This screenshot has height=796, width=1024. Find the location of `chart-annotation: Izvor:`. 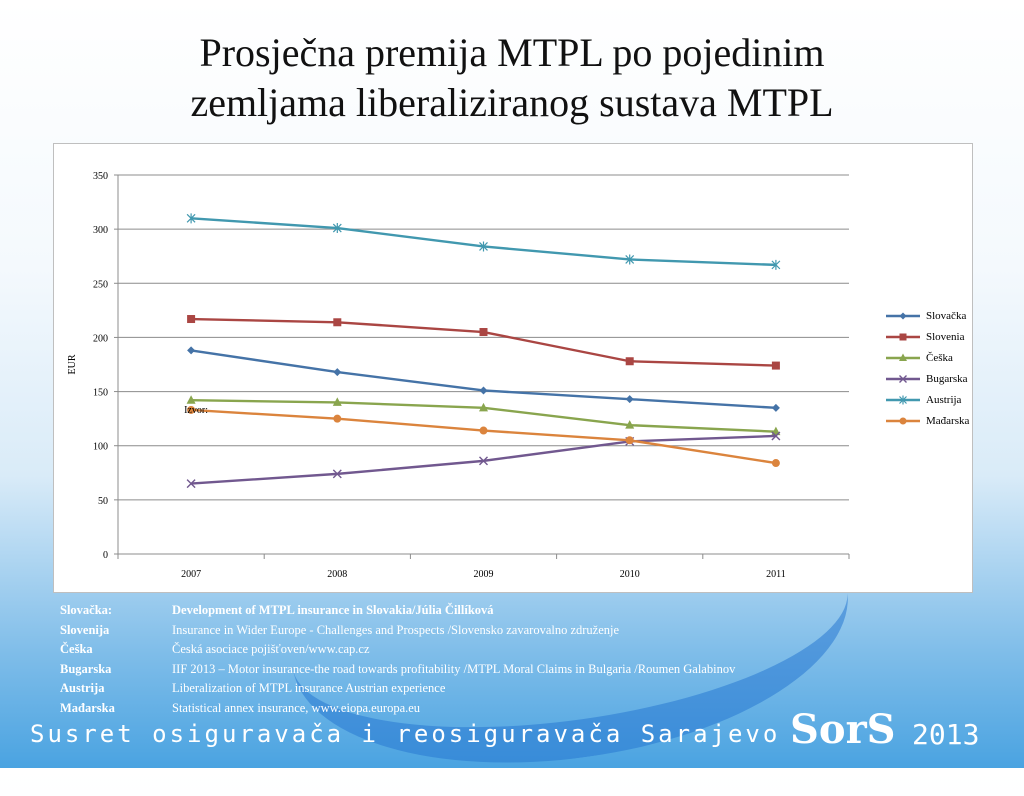

chart-annotation: Izvor: is located at coordinates (196, 410).